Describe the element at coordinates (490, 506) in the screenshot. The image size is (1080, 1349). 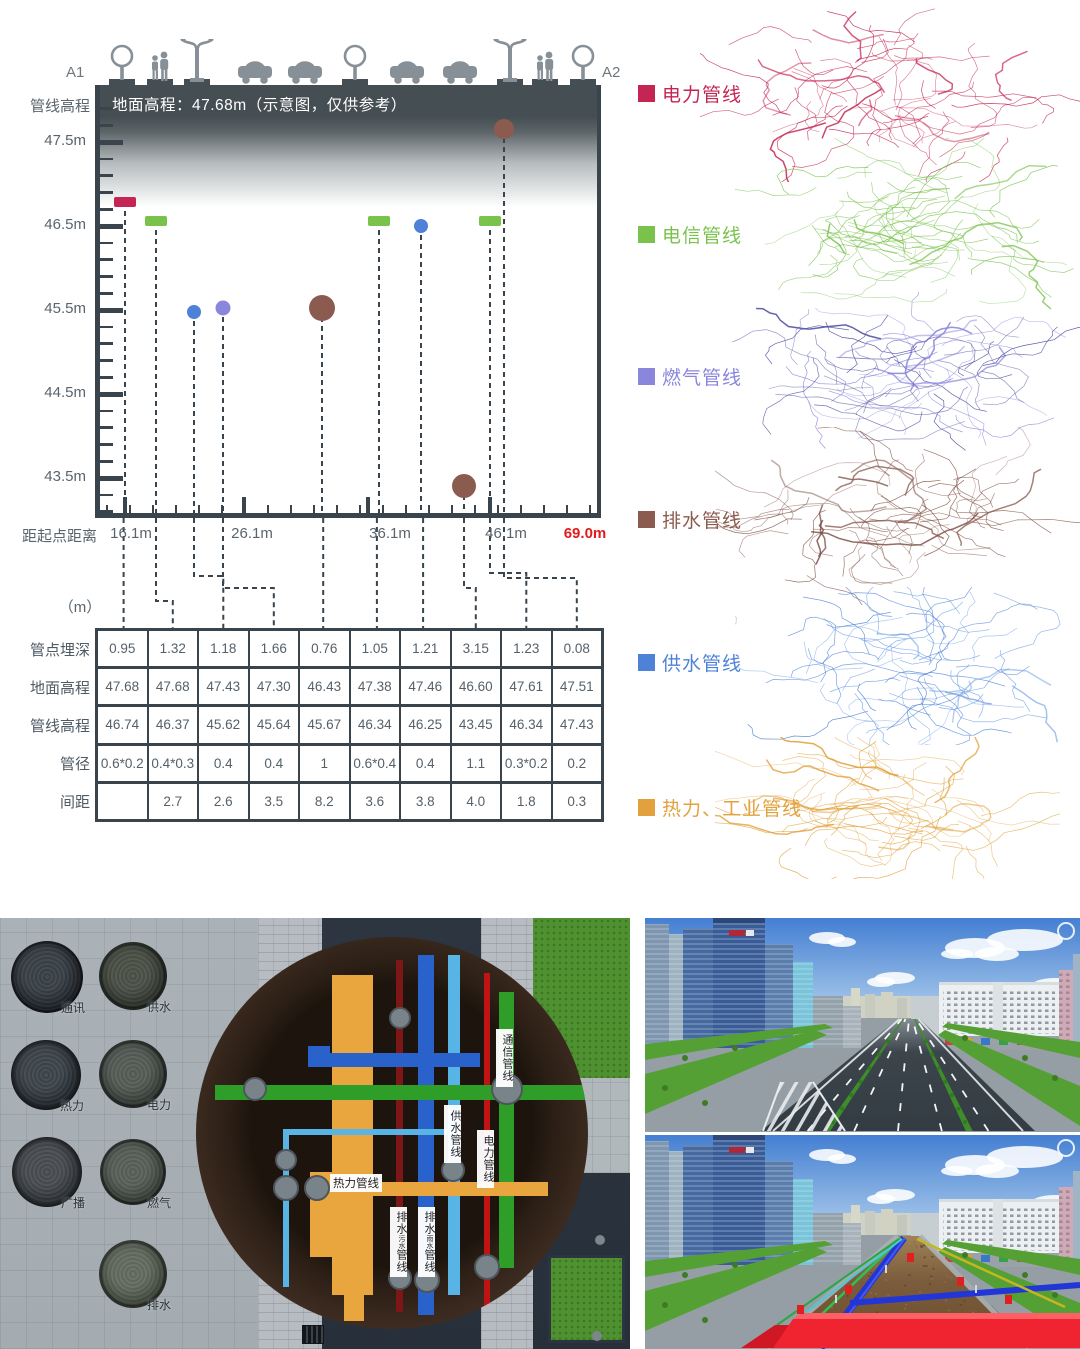
I see `x-major-tick` at that location.